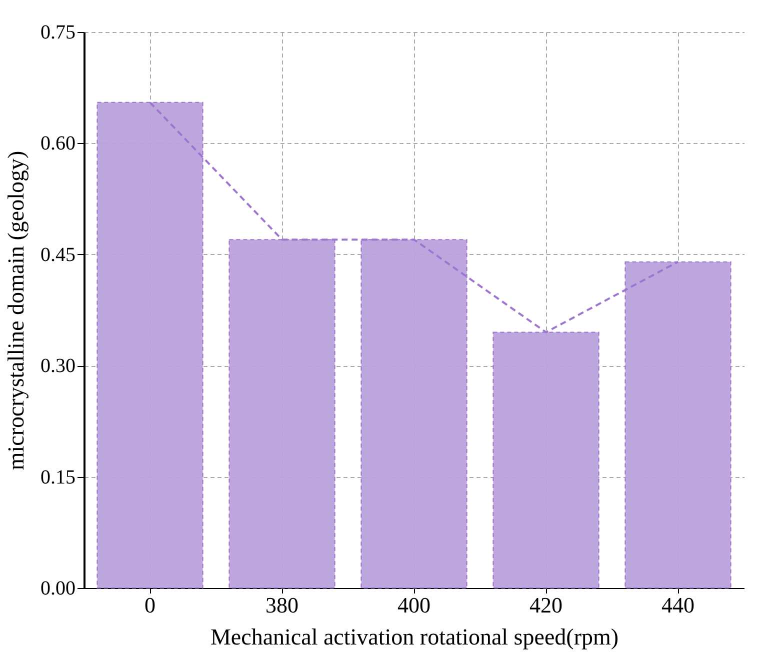 The width and height of the screenshot is (782, 652). Describe the element at coordinates (58, 255) in the screenshot. I see `y-tick-label: 0.45` at that location.